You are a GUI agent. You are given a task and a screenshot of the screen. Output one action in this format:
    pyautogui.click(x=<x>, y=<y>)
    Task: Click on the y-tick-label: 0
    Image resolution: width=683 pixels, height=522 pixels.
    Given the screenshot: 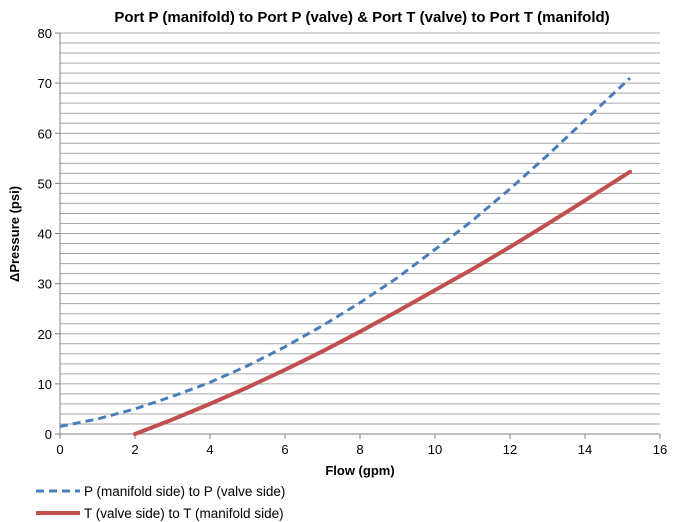 What is the action you would take?
    pyautogui.click(x=48, y=434)
    